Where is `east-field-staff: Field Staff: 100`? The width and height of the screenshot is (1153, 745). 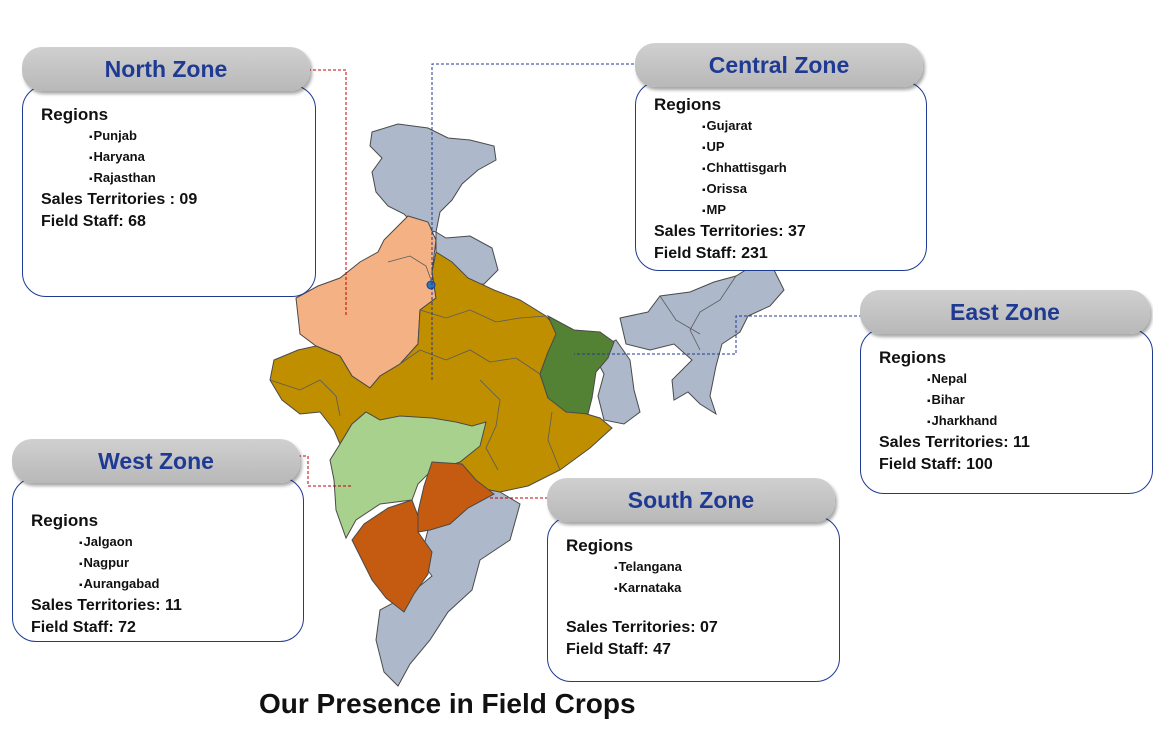 east-field-staff: Field Staff: 100 is located at coordinates (936, 464).